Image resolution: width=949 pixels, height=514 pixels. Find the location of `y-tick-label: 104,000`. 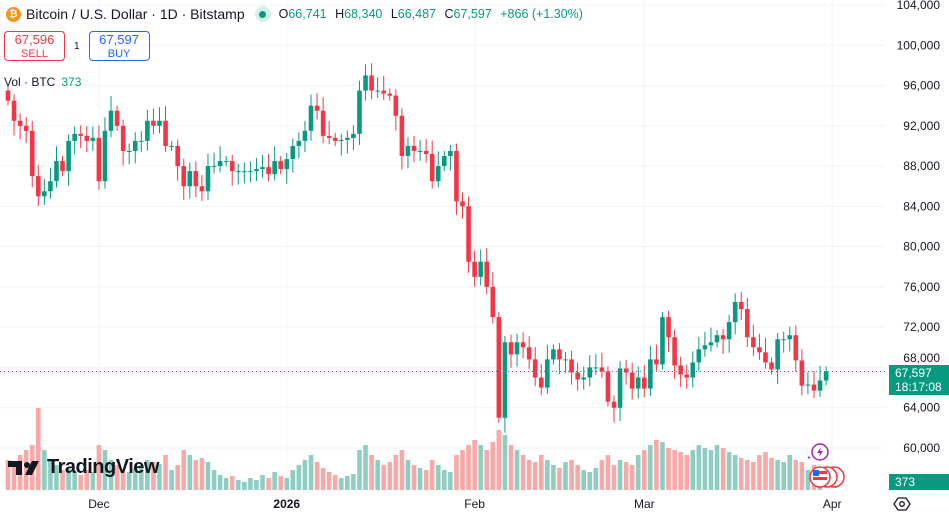

y-tick-label: 104,000 is located at coordinates (919, 6).